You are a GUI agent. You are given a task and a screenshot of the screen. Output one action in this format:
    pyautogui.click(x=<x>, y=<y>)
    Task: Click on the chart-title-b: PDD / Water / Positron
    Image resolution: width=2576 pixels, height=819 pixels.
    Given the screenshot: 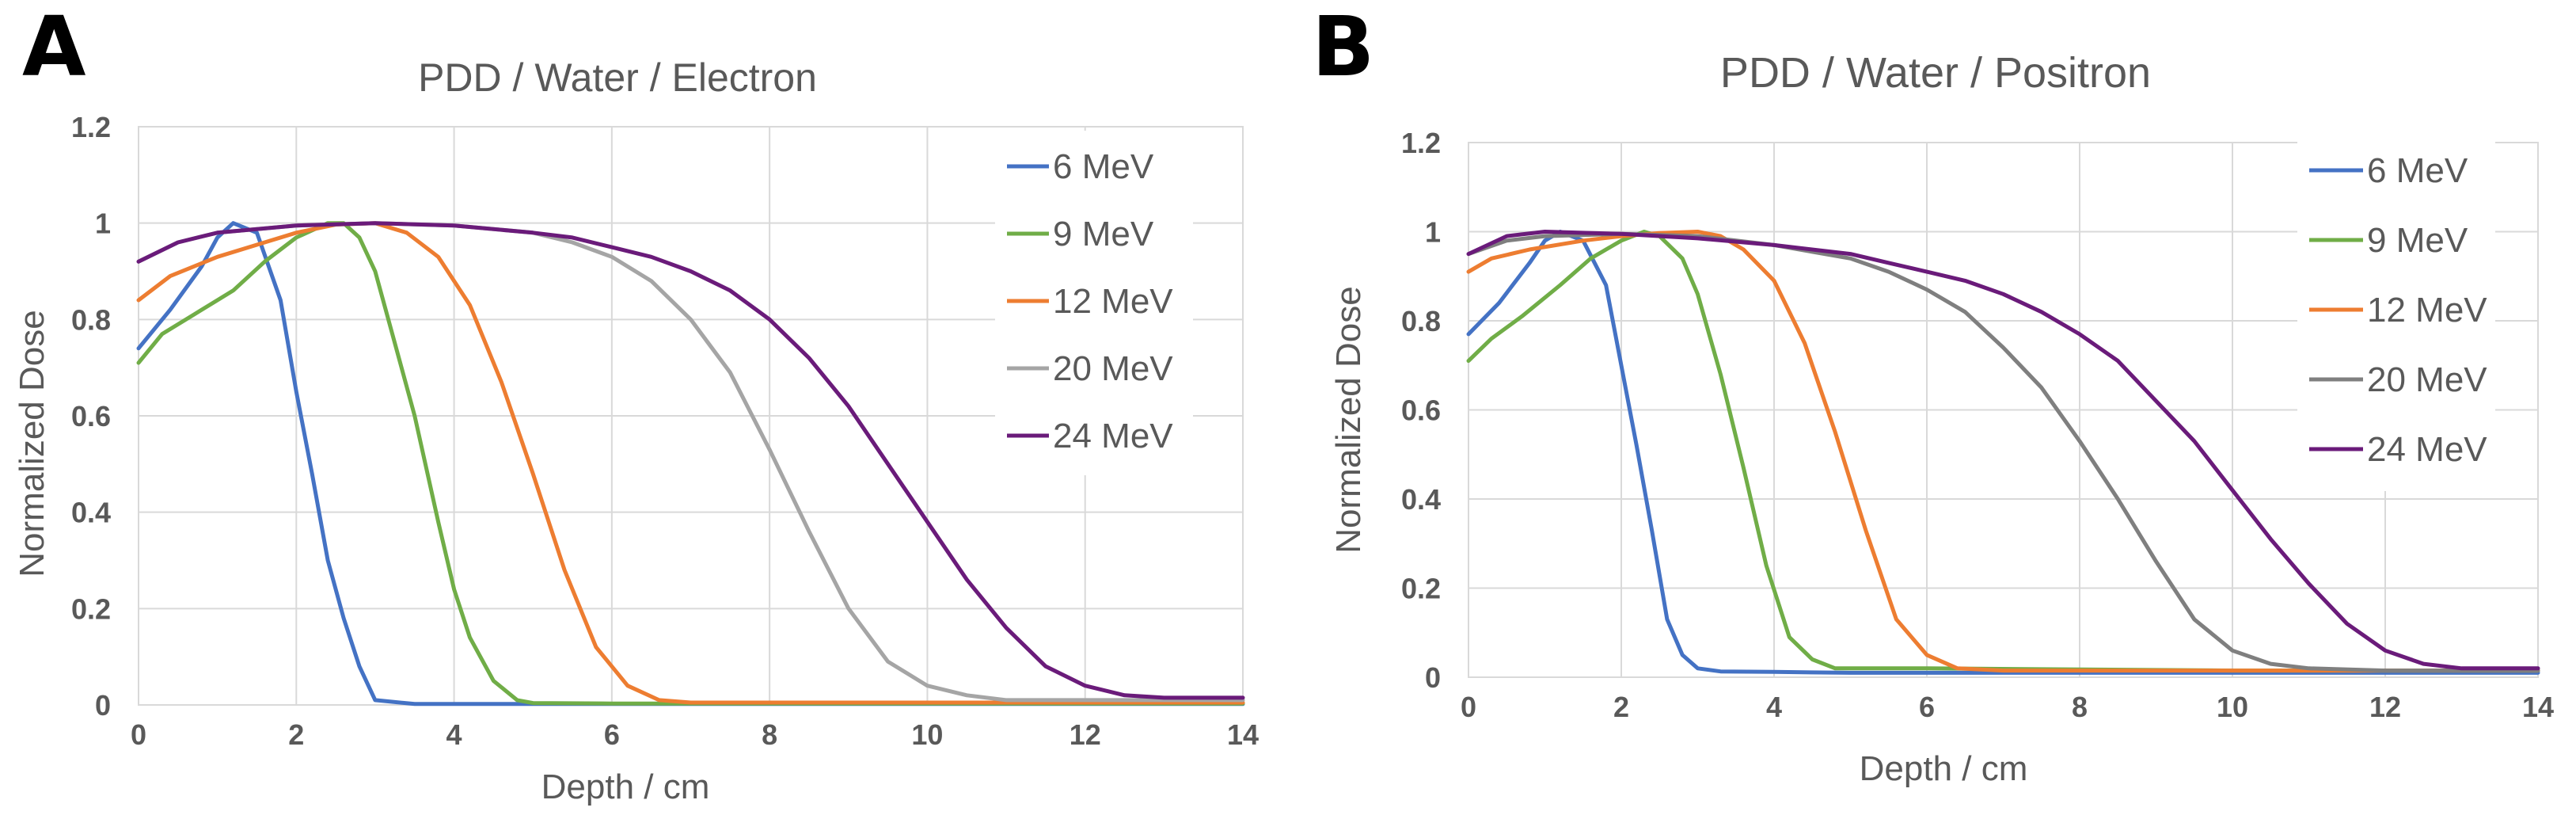 What is the action you would take?
    pyautogui.click(x=1936, y=73)
    